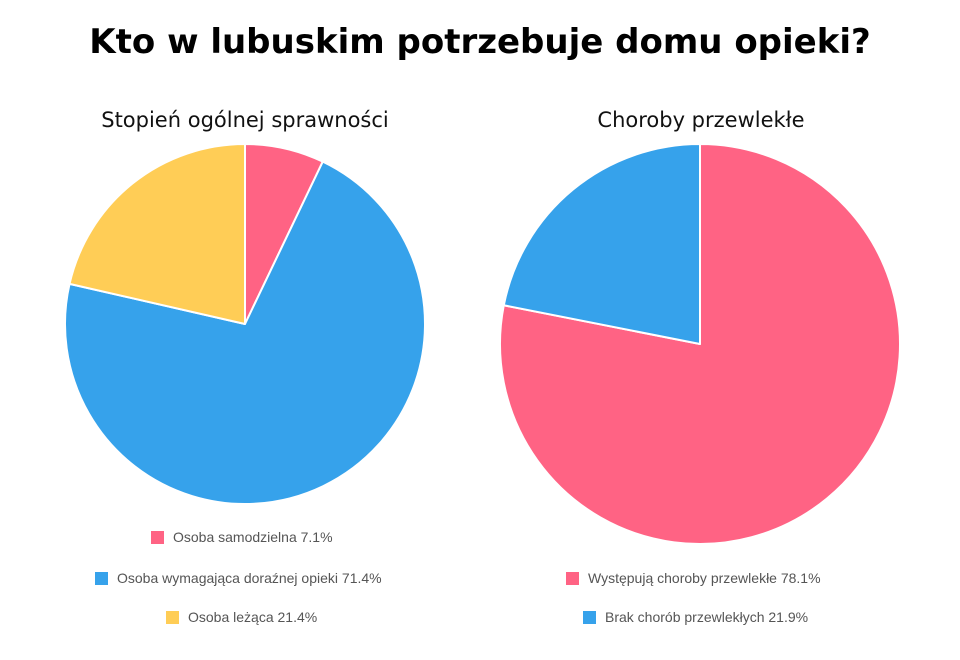 The image size is (960, 660). Describe the element at coordinates (253, 617) in the screenshot. I see `legend-label: Osoba leżąca 21.4%` at that location.